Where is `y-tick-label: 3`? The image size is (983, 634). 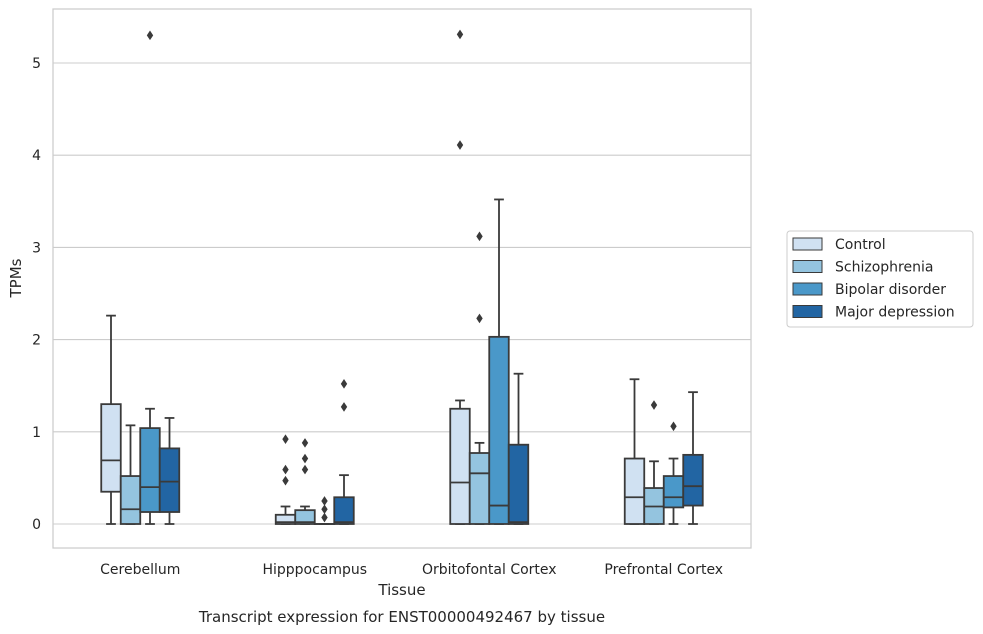 y-tick-label: 3 is located at coordinates (36, 248).